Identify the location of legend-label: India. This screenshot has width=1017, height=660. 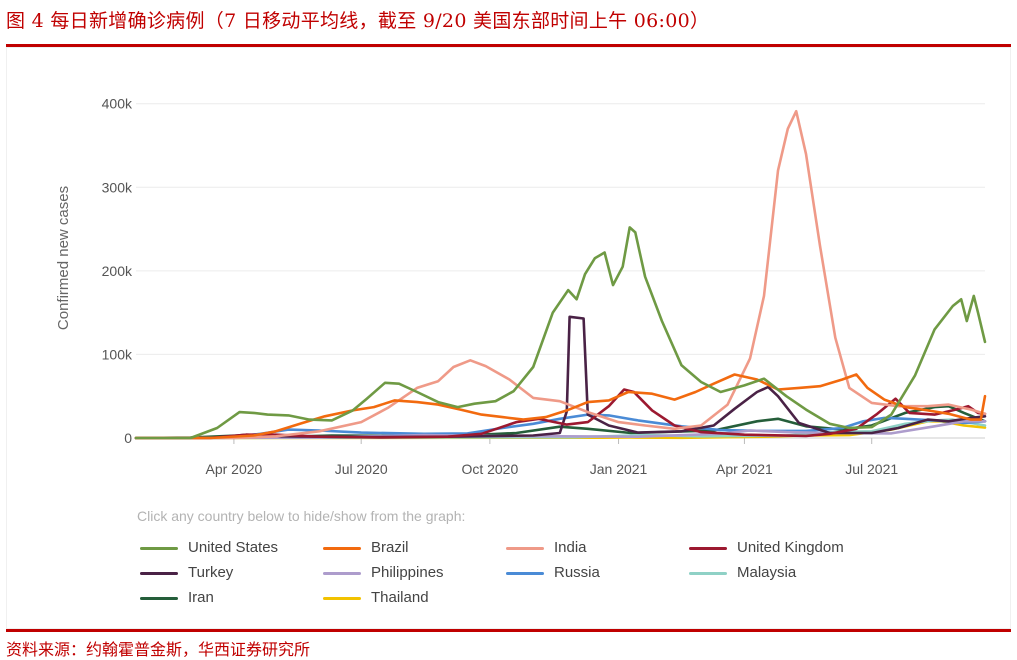
(570, 547).